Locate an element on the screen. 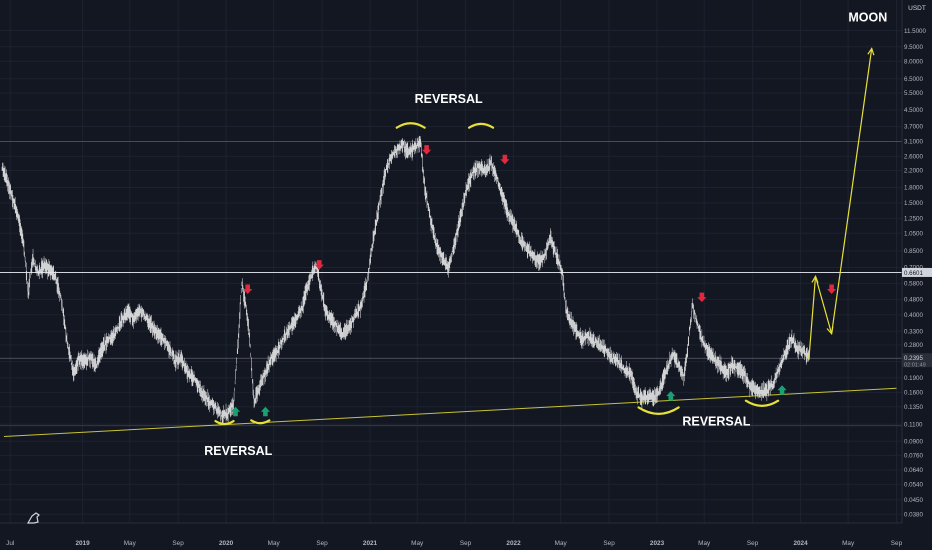  price-tick-label: 8.0000 is located at coordinates (913, 61).